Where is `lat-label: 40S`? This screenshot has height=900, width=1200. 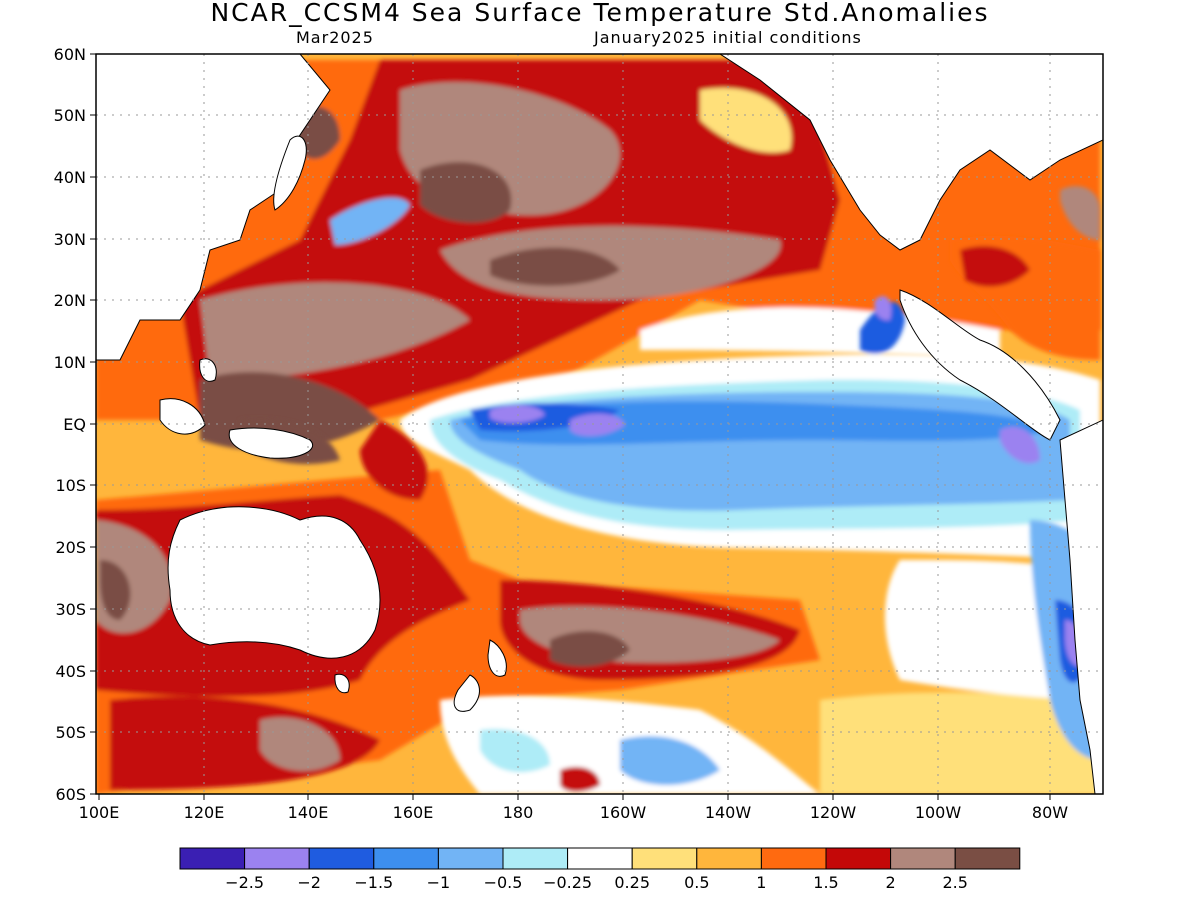 lat-label: 40S is located at coordinates (70, 671).